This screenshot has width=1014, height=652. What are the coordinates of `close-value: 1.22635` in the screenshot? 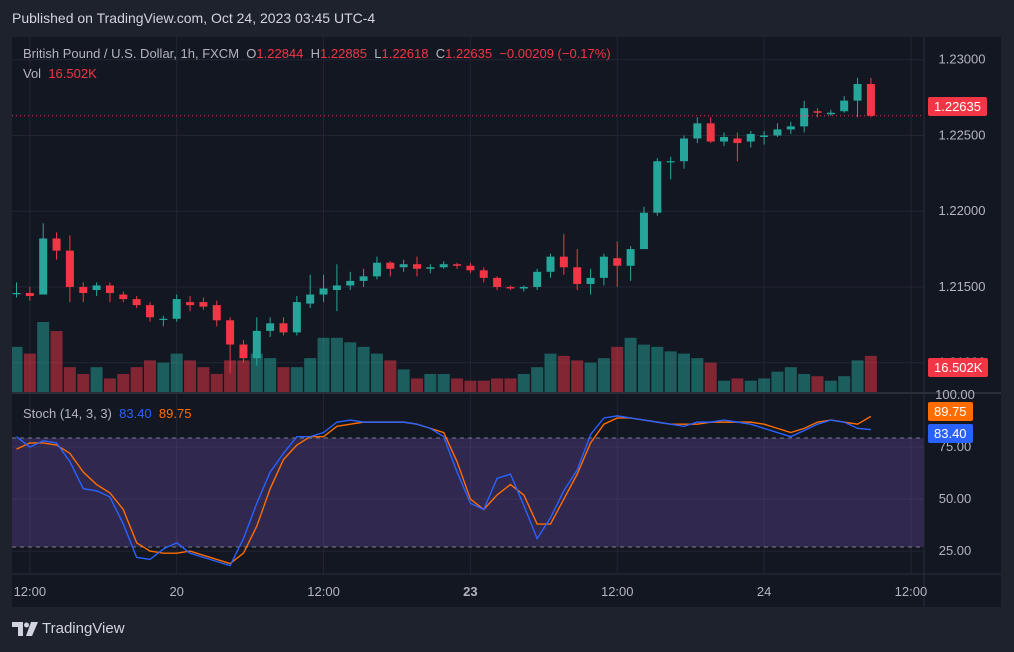 It's located at (469, 53).